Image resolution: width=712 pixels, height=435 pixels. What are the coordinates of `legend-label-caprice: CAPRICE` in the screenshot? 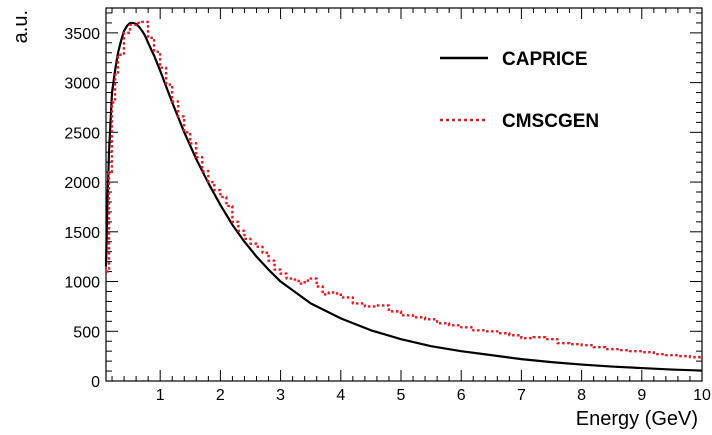 It's located at (545, 59).